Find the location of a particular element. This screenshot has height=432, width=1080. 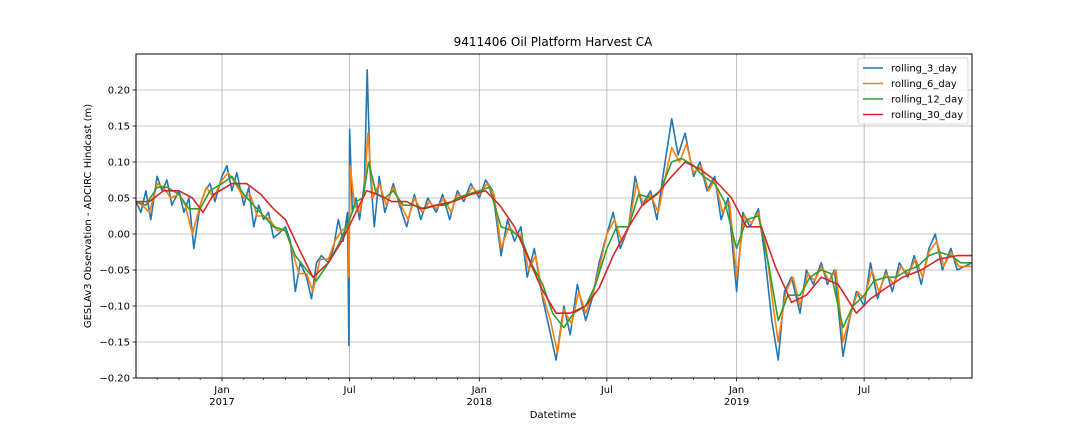

y-tick-label: 0.15 is located at coordinates (119, 127).